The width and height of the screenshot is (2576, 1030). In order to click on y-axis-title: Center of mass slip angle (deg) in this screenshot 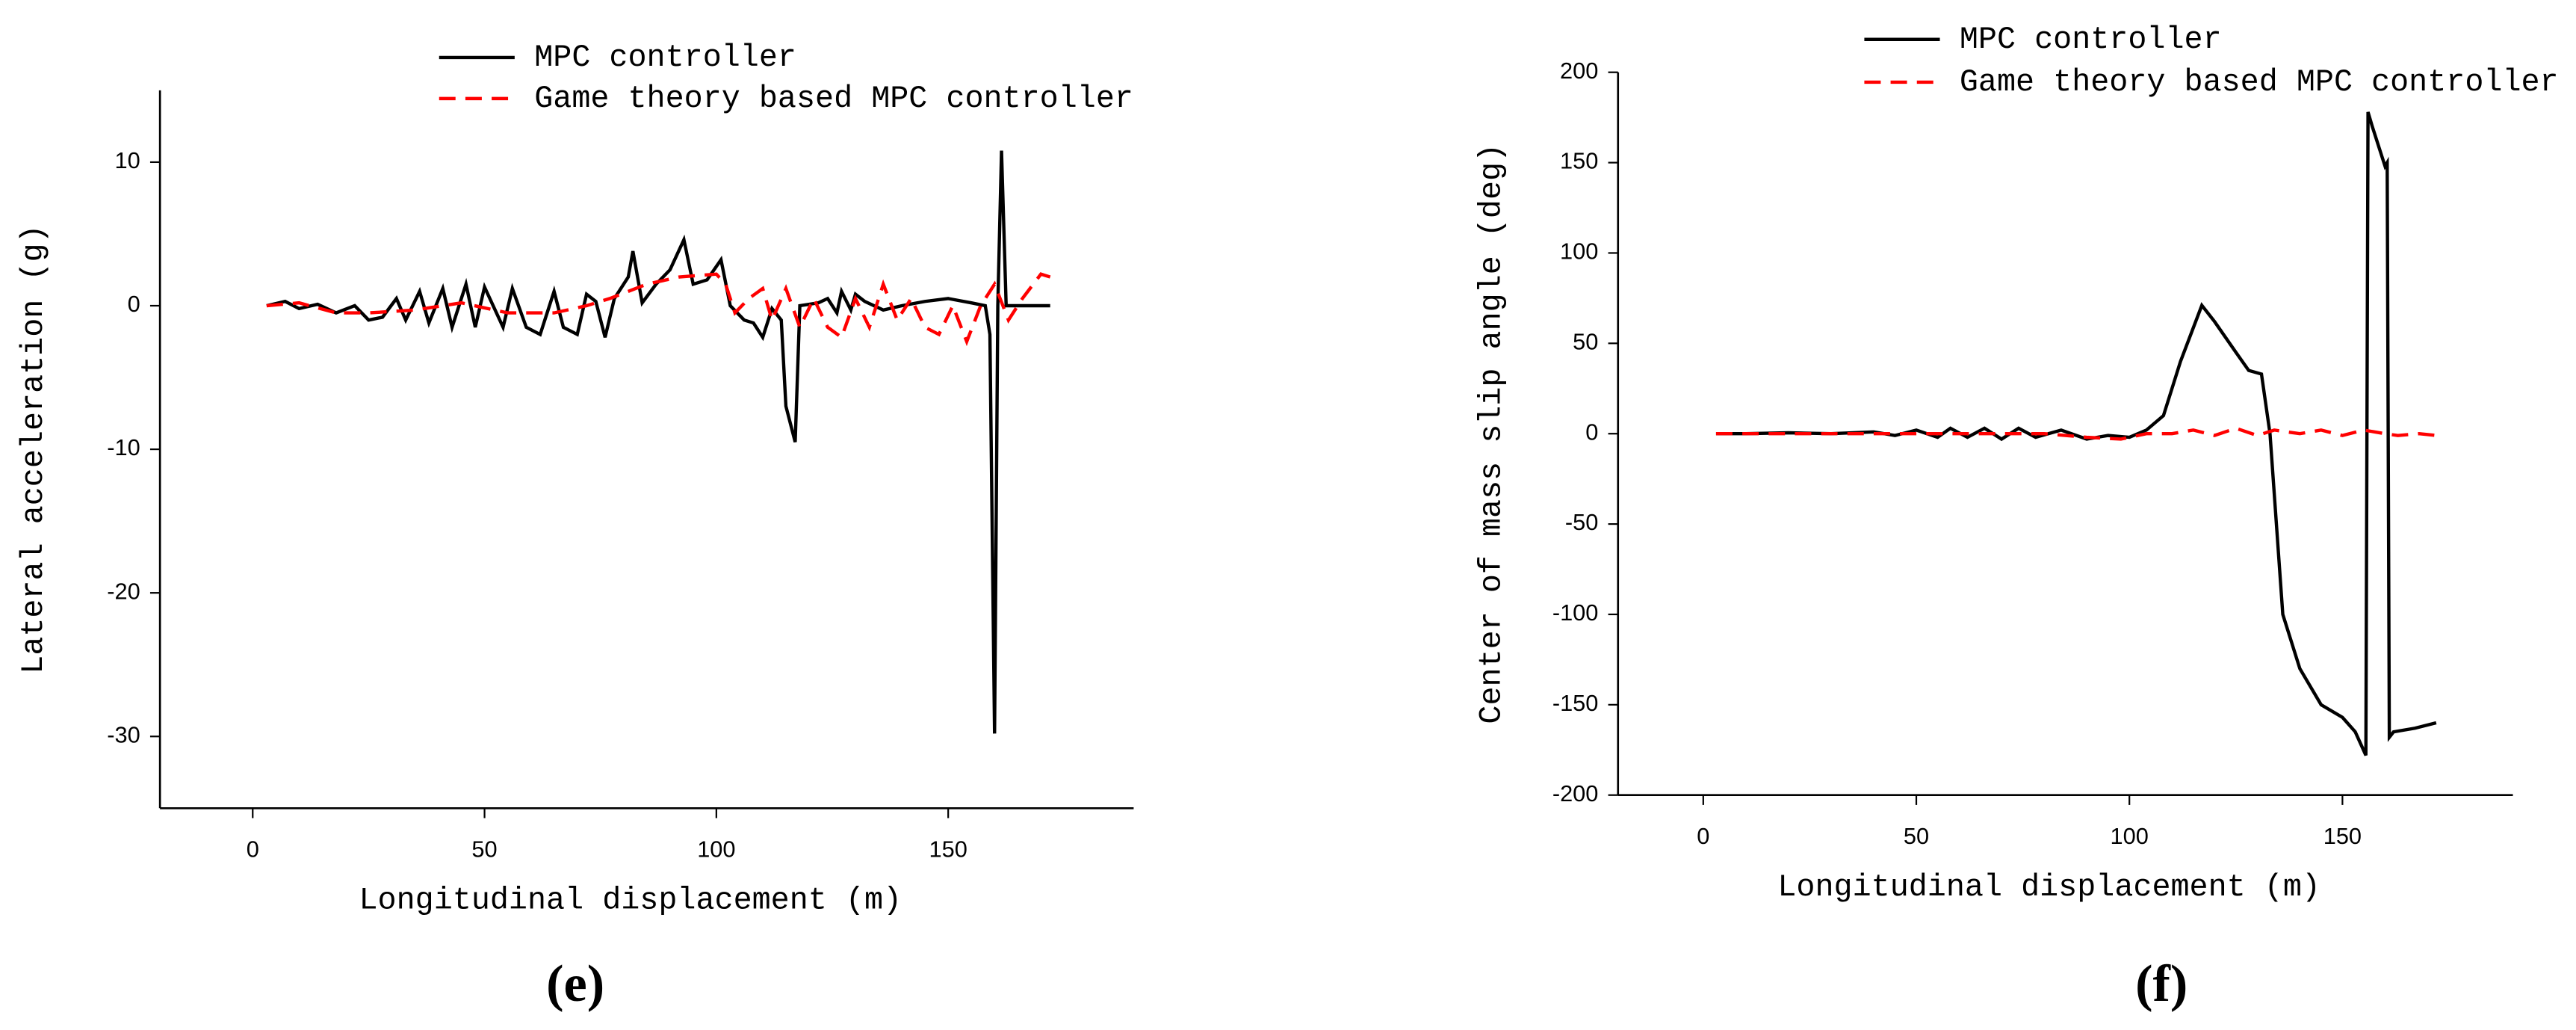, I will do `click(1492, 434)`.